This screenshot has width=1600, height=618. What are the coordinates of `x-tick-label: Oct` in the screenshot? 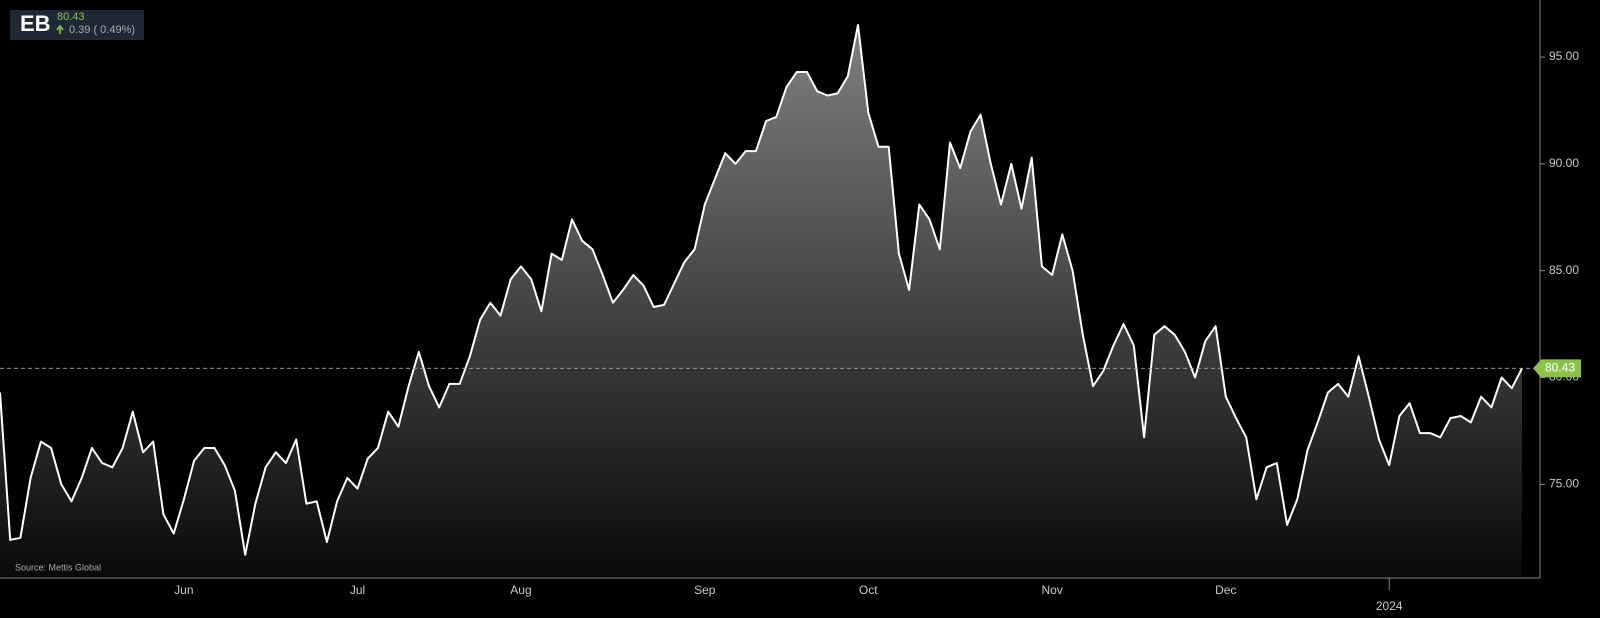 It's located at (868, 590).